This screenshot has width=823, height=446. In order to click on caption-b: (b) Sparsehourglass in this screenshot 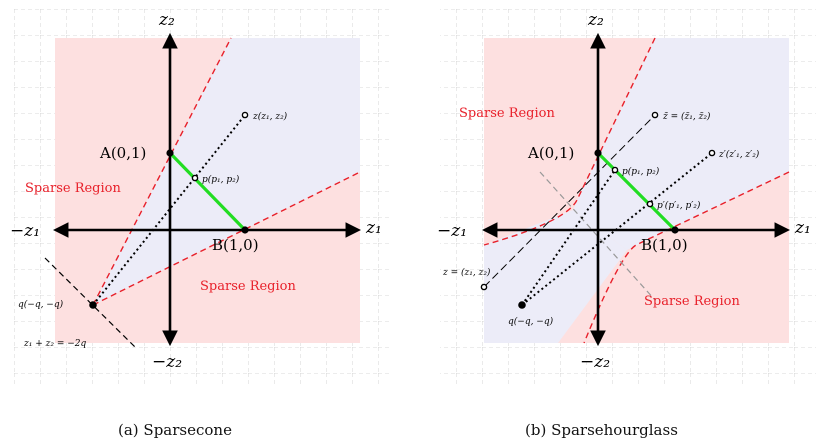, I will do `click(601, 430)`.